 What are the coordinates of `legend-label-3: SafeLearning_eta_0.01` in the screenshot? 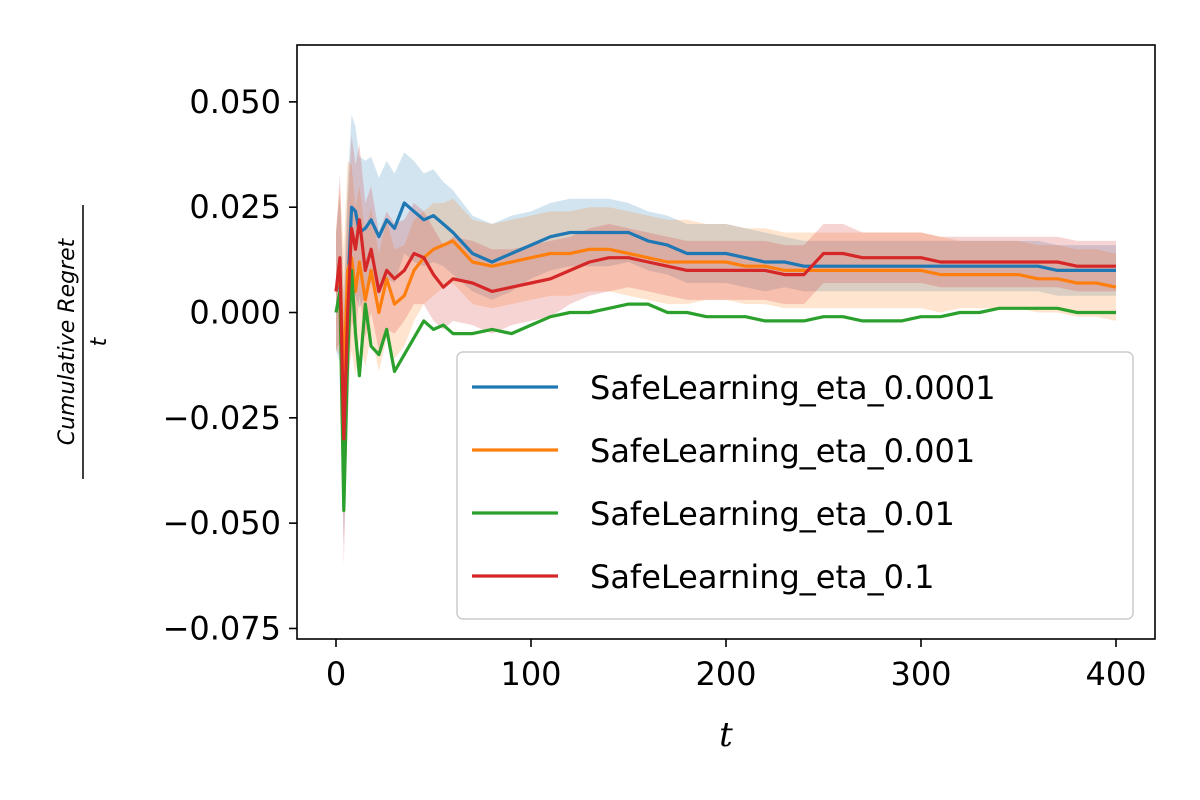 It's located at (772, 514).